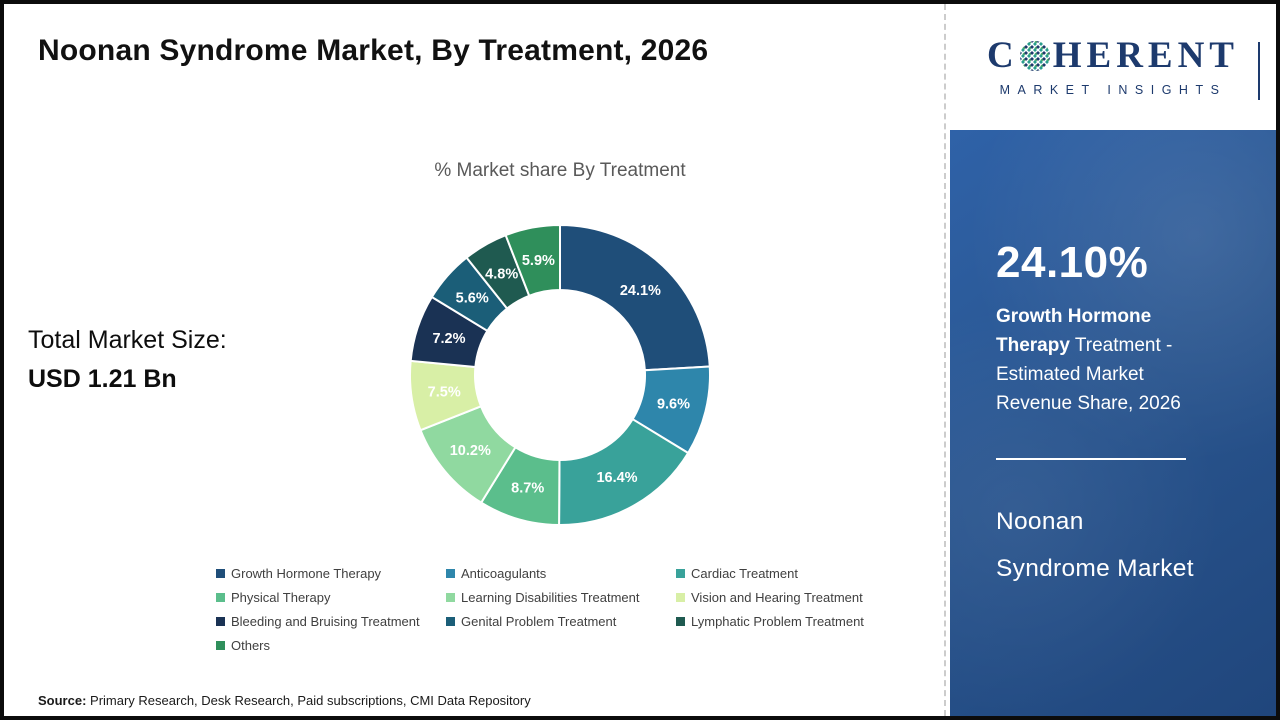 Image resolution: width=1280 pixels, height=720 pixels. Describe the element at coordinates (777, 597) in the screenshot. I see `legend-label: Vision and Hearing Treatment` at that location.